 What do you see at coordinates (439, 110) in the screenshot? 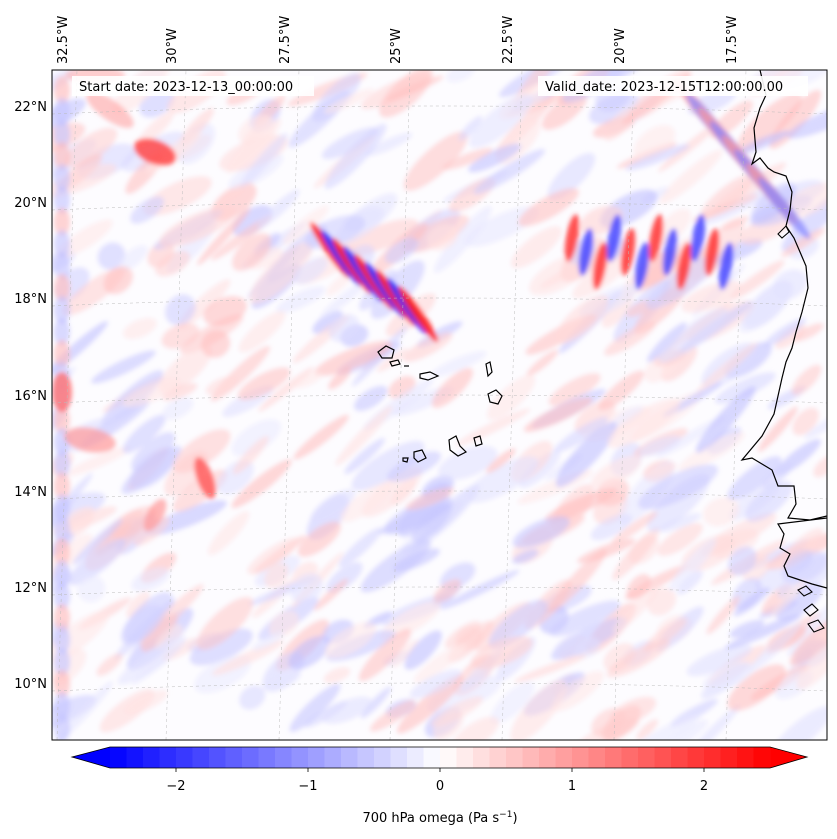
I see `parallel-line` at bounding box center [439, 110].